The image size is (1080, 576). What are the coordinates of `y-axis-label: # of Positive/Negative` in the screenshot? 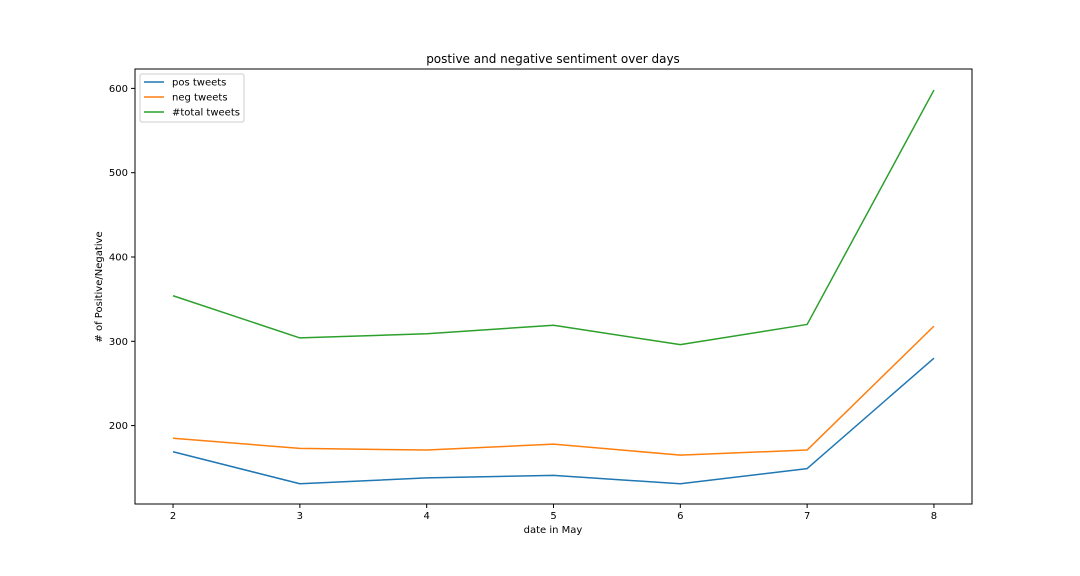 It's located at (99, 286).